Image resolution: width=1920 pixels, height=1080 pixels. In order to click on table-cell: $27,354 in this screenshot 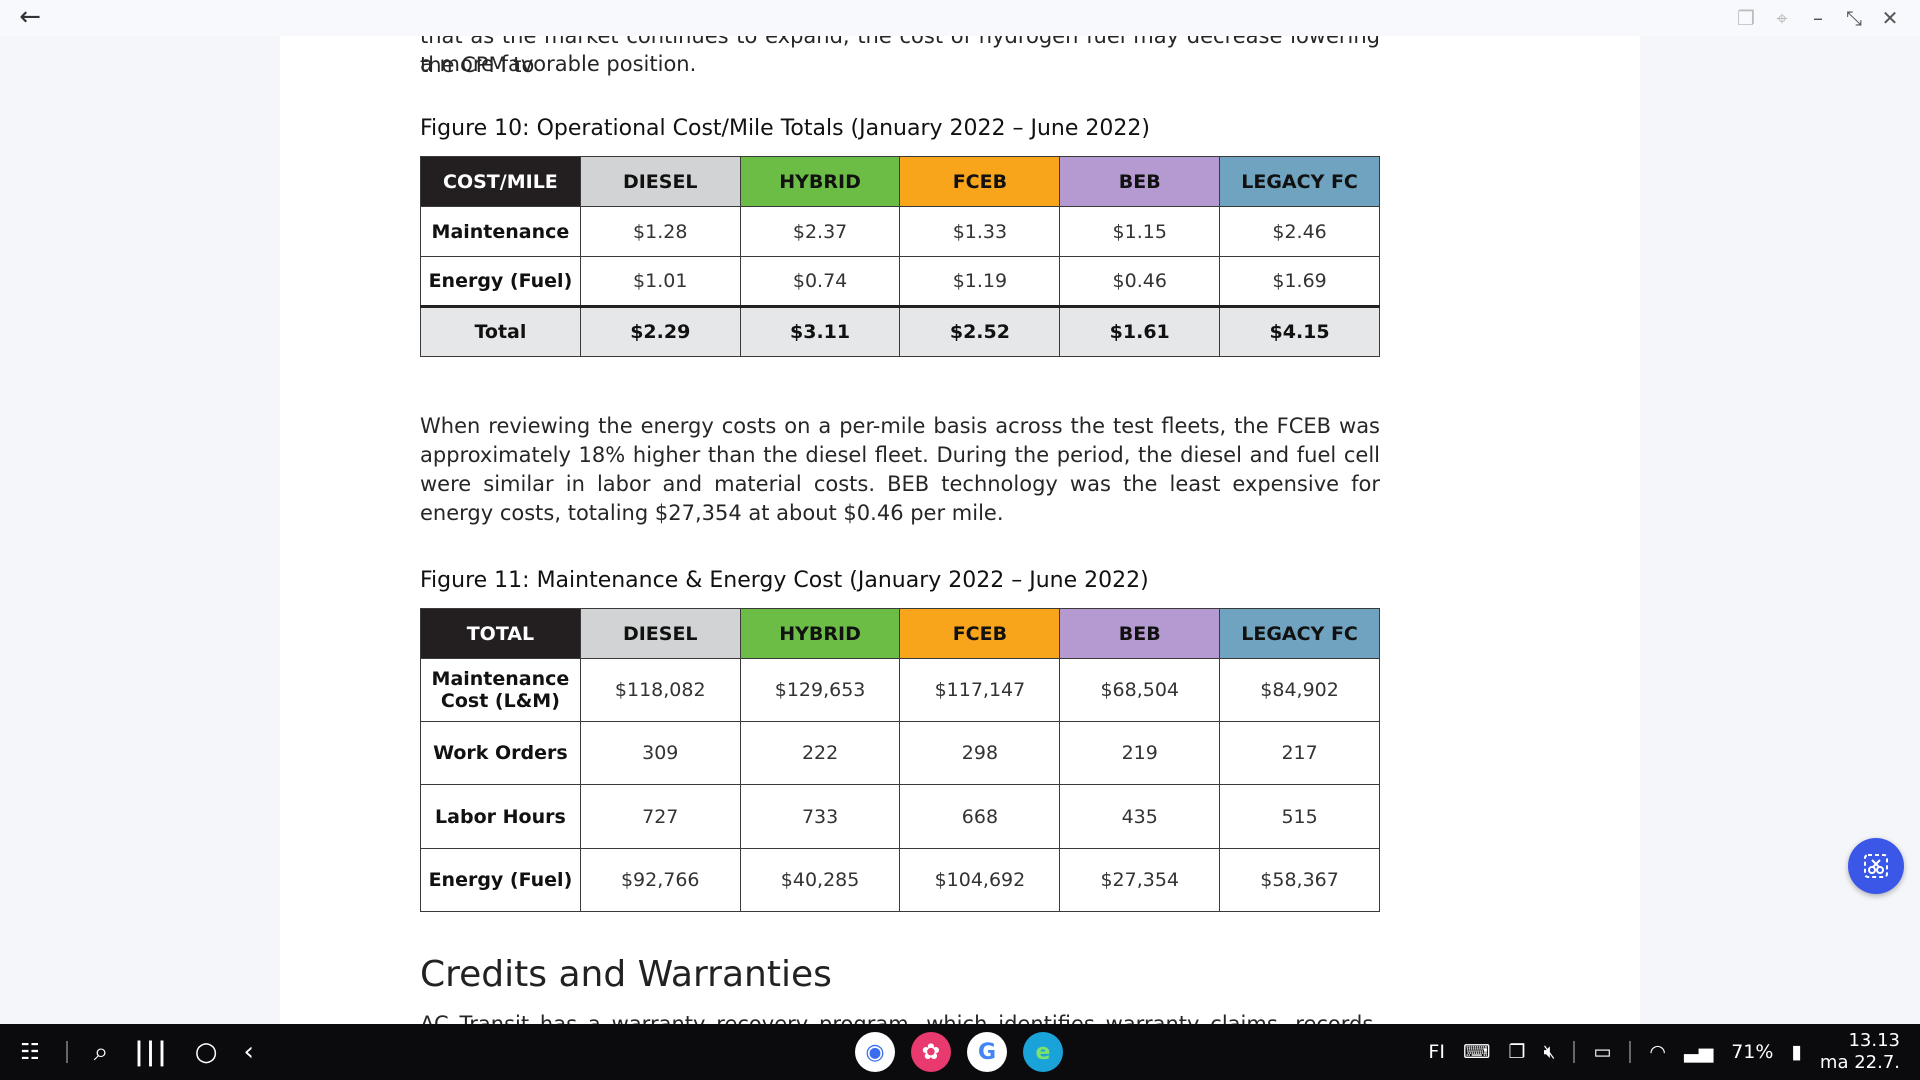, I will do `click(1140, 880)`.